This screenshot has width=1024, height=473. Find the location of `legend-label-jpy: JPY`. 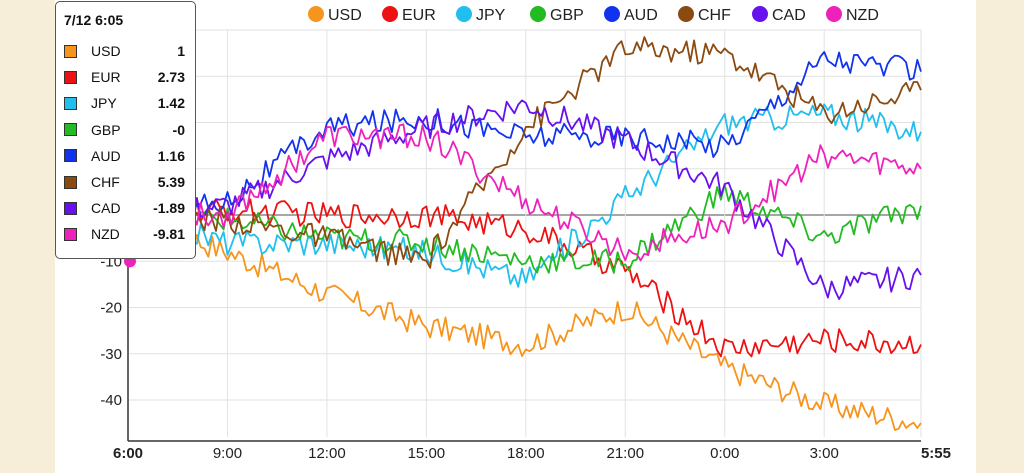

legend-label-jpy: JPY is located at coordinates (491, 15).